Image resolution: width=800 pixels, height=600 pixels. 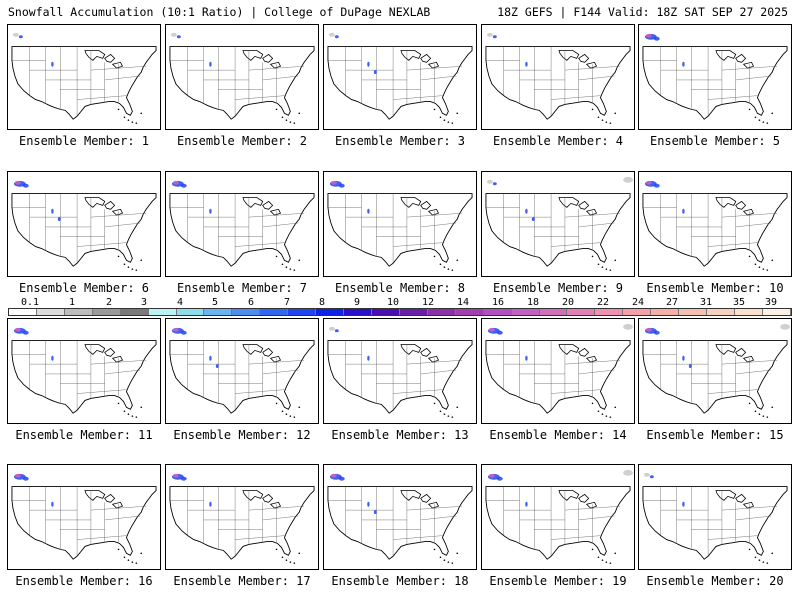 What do you see at coordinates (109, 302) in the screenshot?
I see `legend-tick-label: 2` at bounding box center [109, 302].